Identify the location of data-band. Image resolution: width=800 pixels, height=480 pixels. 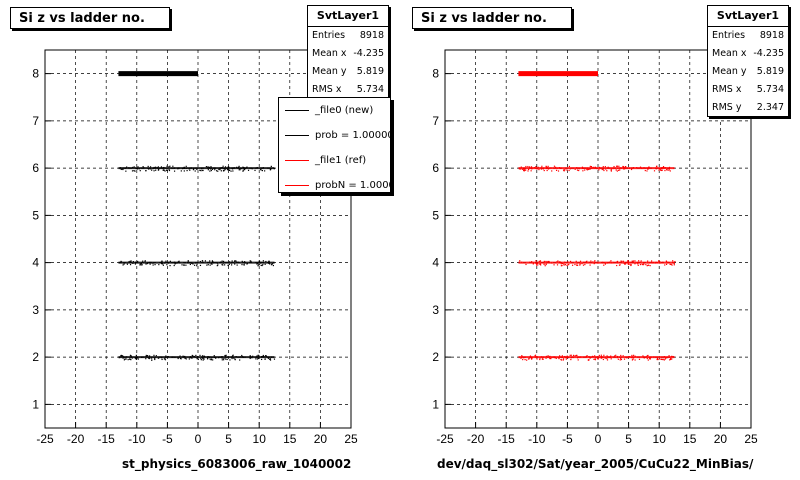
(196, 168).